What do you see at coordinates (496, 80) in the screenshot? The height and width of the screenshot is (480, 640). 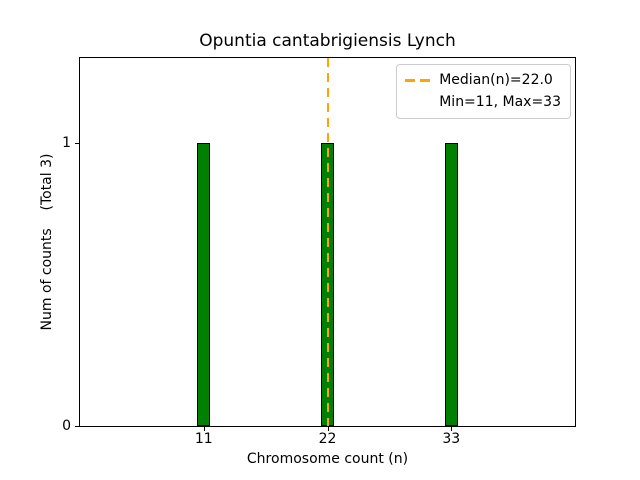 I see `legend-label-median: Median(n)=22.0` at bounding box center [496, 80].